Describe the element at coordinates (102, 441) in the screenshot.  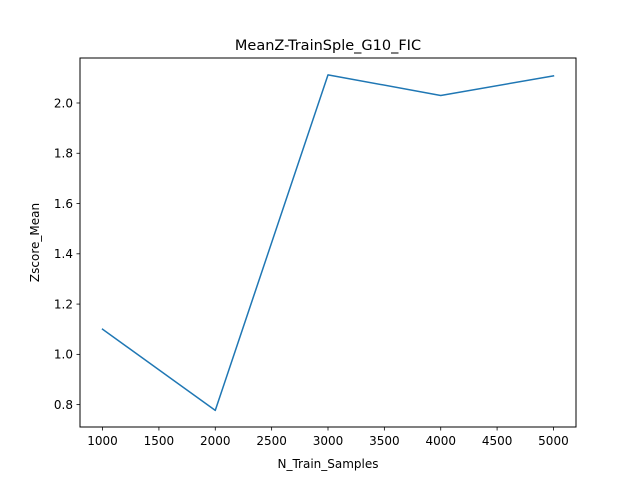
I see `x-tick-label: 1000` at that location.